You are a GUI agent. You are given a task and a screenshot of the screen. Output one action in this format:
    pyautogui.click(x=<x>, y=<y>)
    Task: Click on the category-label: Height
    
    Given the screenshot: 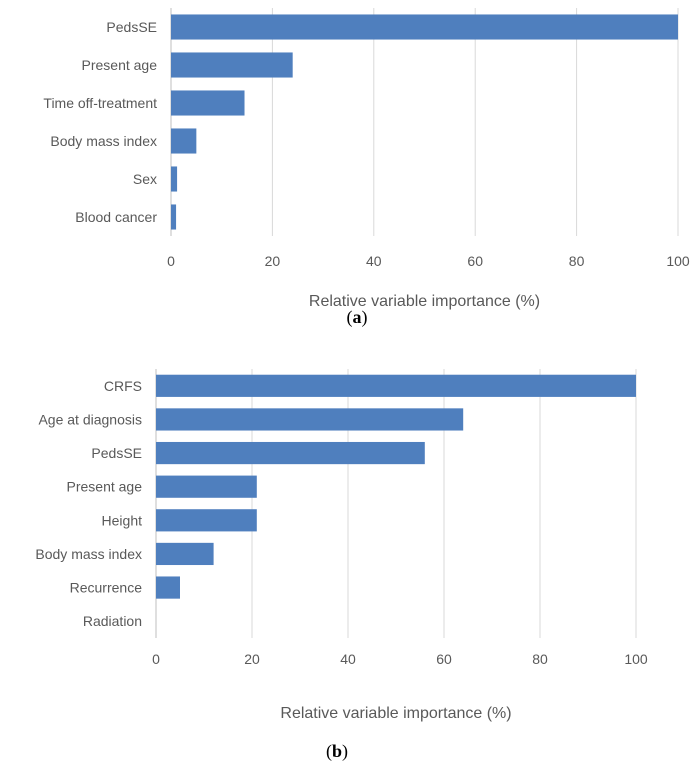 What is the action you would take?
    pyautogui.click(x=122, y=520)
    